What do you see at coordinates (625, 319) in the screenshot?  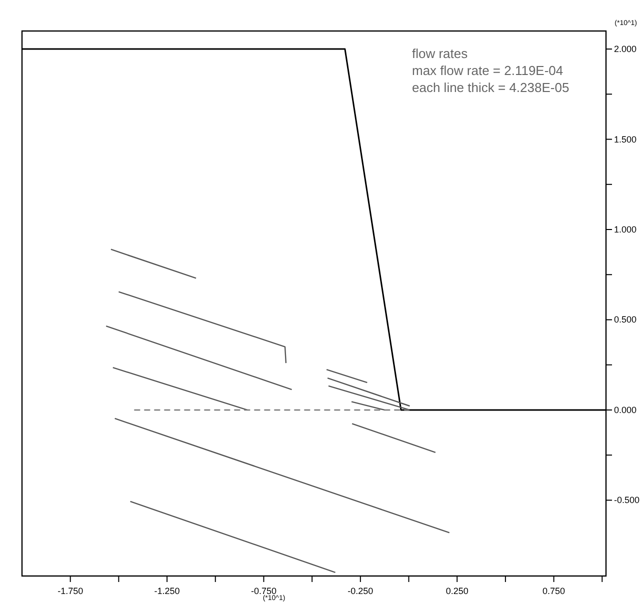 I see `y-tick-label: 0.500` at bounding box center [625, 319].